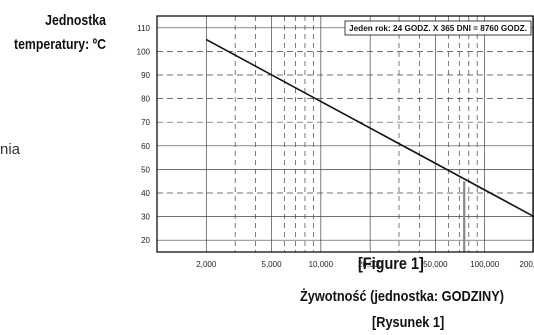 The width and height of the screenshot is (534, 335). Describe the element at coordinates (321, 264) in the screenshot. I see `x-tick-label: 10,000` at that location.